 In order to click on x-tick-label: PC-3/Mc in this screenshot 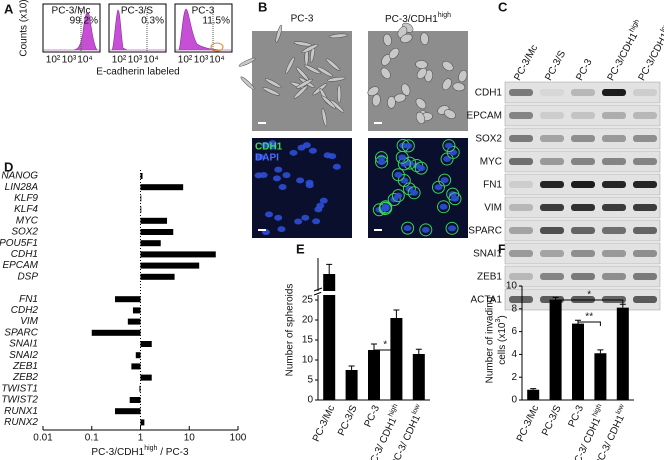, I will do `click(324, 424)`.